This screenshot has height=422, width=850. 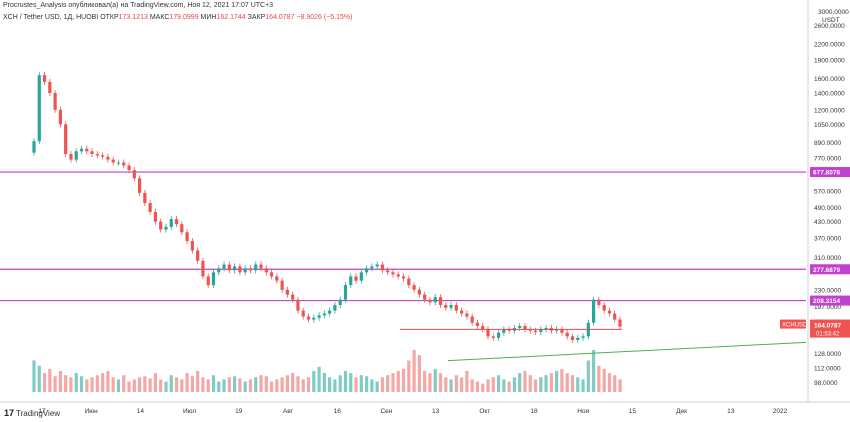 What do you see at coordinates (184, 17) in the screenshot?
I see `high-value: 179.0999` at bounding box center [184, 17].